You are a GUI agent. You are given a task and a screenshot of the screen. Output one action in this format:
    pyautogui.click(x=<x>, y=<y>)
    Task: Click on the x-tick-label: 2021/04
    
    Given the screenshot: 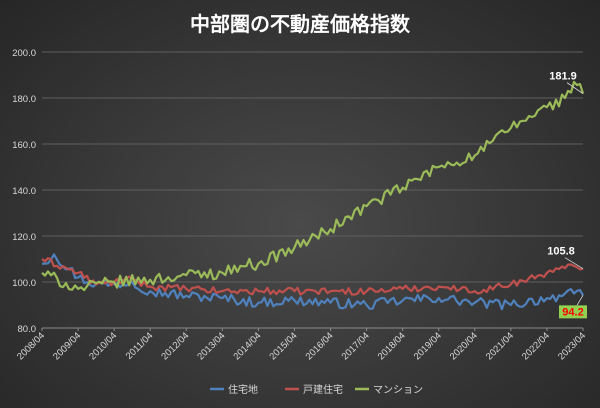 What is the action you would take?
    pyautogui.click(x=500, y=346)
    